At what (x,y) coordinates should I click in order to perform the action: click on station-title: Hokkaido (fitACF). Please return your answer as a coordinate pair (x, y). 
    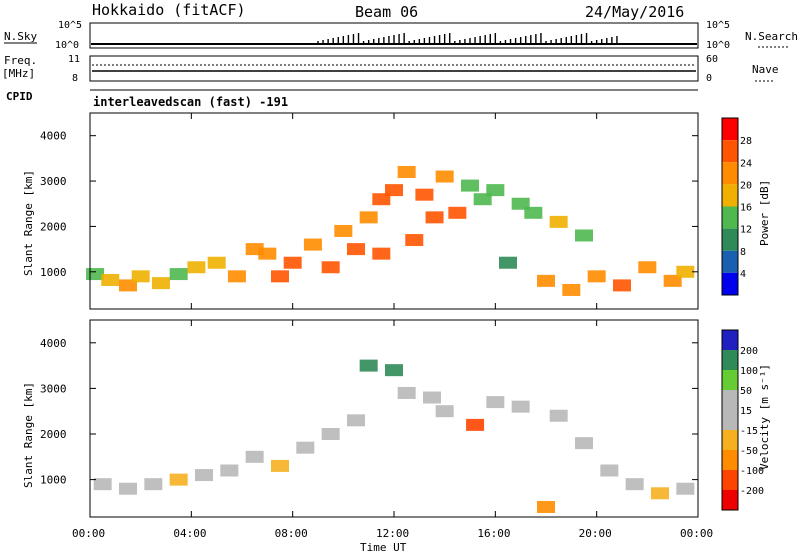
    Looking at the image, I should click on (169, 10).